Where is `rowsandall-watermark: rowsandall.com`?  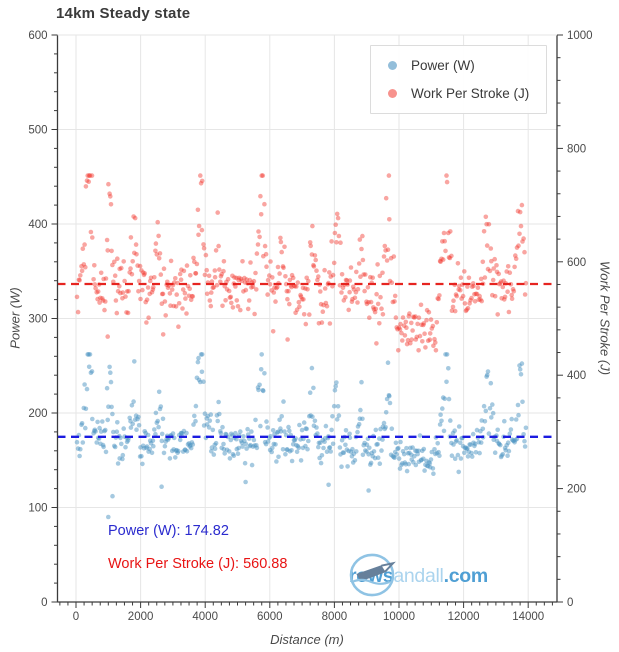 rowsandall-watermark: rowsandall.com is located at coordinates (418, 576).